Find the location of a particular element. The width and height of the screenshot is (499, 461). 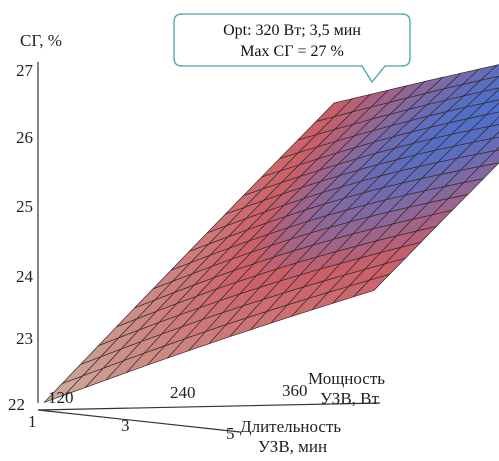

callout-line2: Max СГ = 27 % is located at coordinates (292, 51).